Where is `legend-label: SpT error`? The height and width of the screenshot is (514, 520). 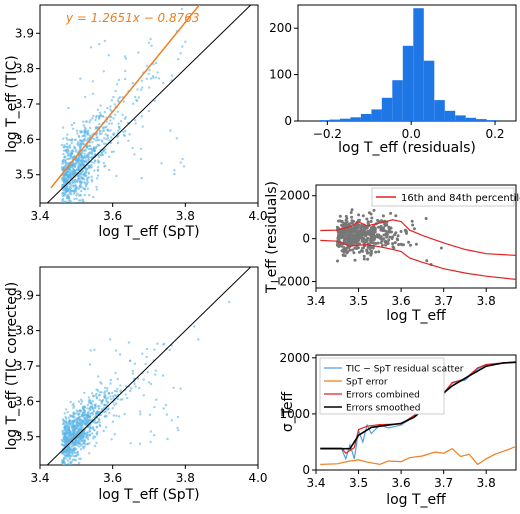
legend-label: SpT error is located at coordinates (367, 383).